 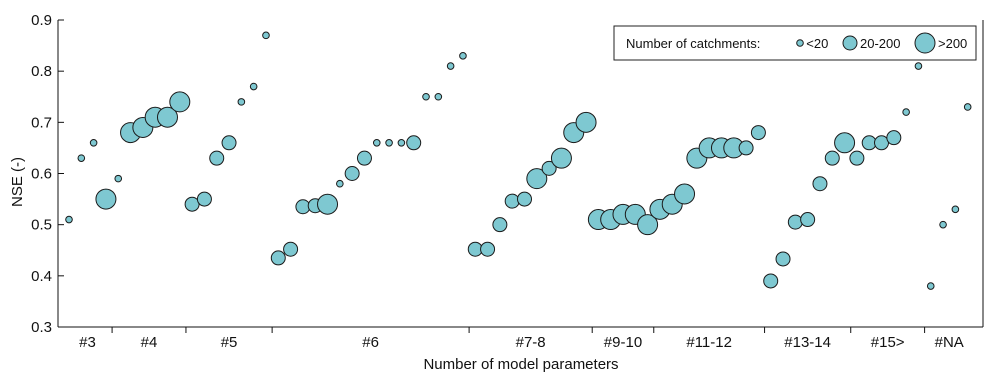 I want to click on y-tick-label: 0.9, so click(x=41, y=20).